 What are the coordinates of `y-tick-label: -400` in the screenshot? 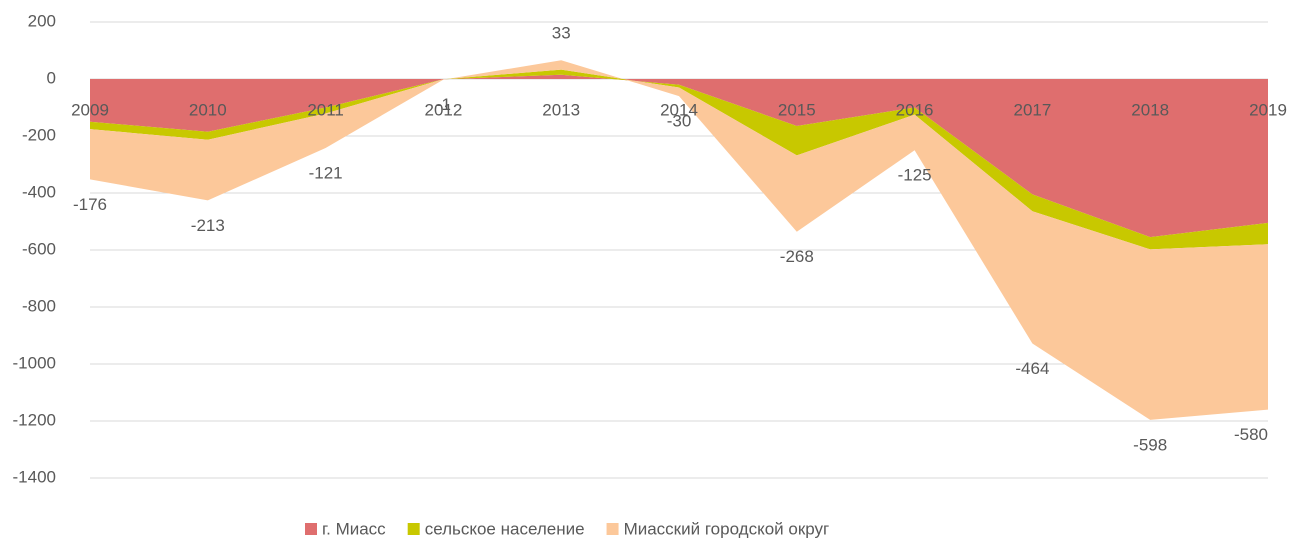 It's located at (39, 191).